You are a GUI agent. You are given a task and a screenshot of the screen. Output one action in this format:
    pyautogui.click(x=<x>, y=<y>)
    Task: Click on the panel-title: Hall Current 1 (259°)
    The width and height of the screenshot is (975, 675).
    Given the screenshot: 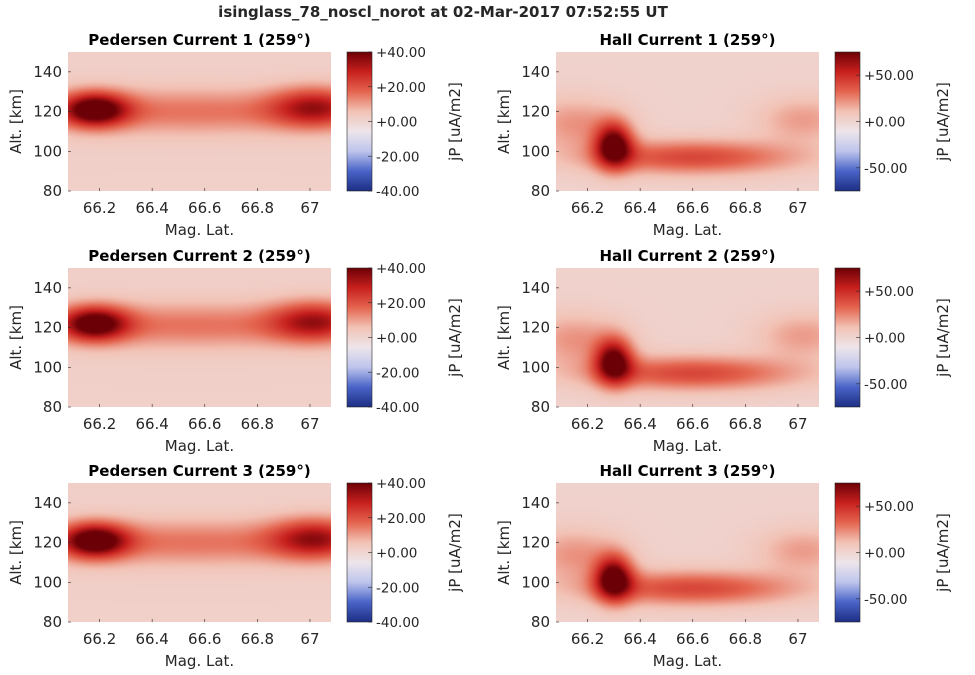 What is the action you would take?
    pyautogui.click(x=687, y=40)
    